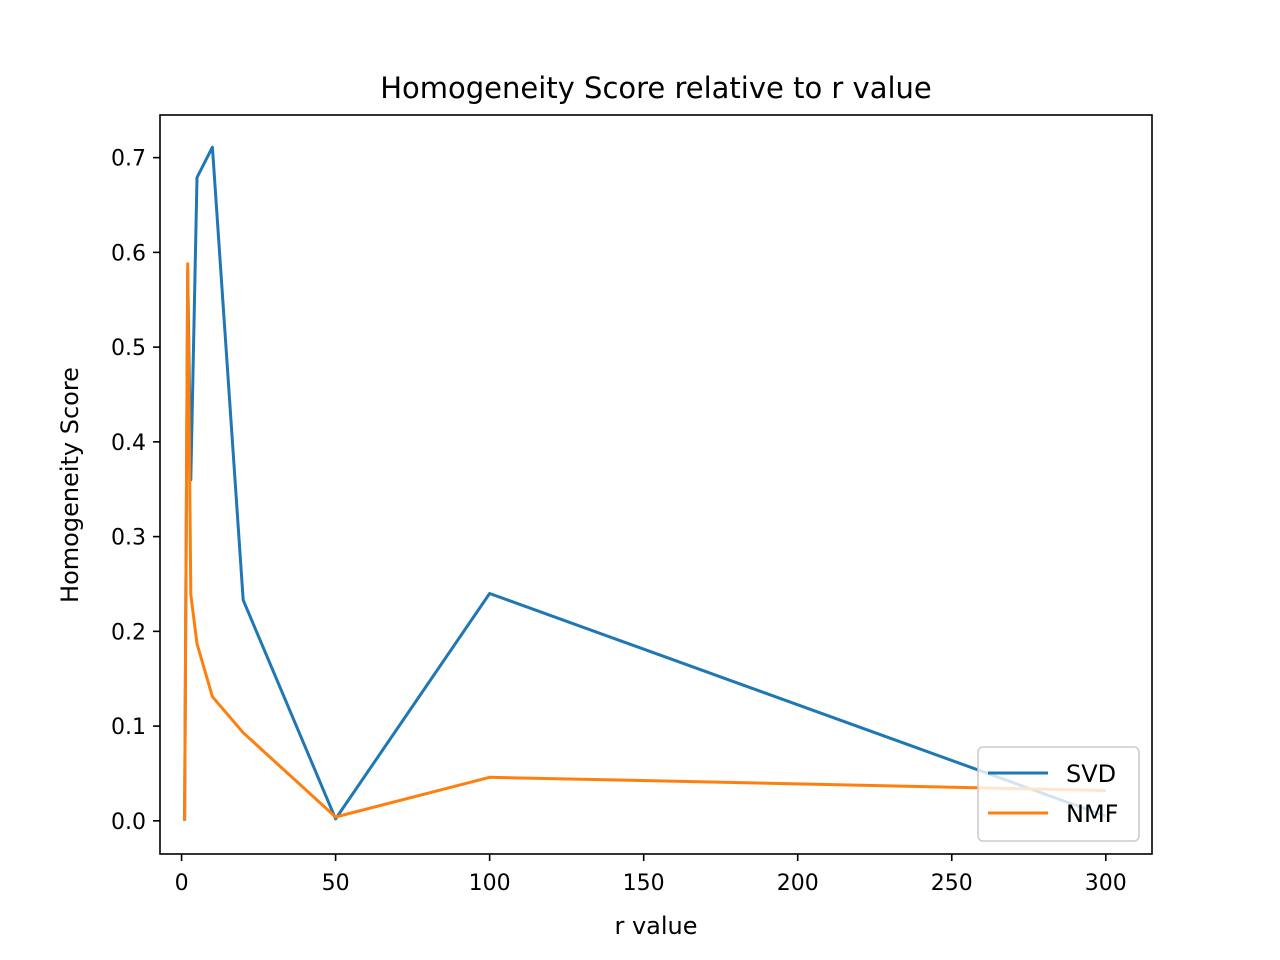 This screenshot has width=1280, height=960. Describe the element at coordinates (655, 926) in the screenshot. I see `x-axis-label: r value` at that location.